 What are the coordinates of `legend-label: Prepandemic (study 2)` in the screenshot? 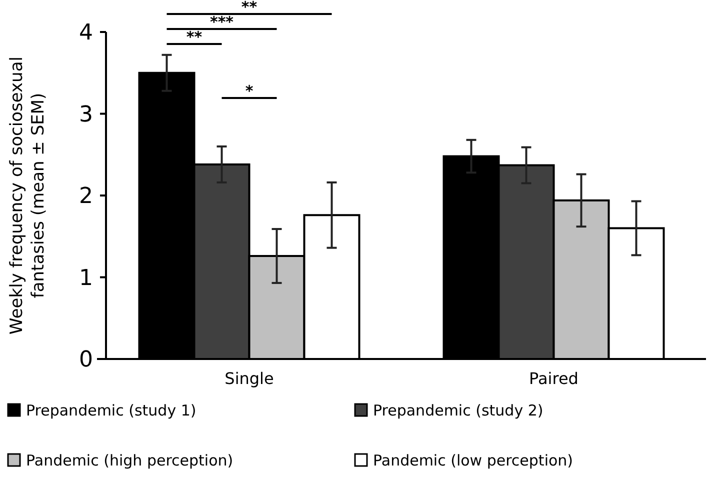 It's located at (458, 410).